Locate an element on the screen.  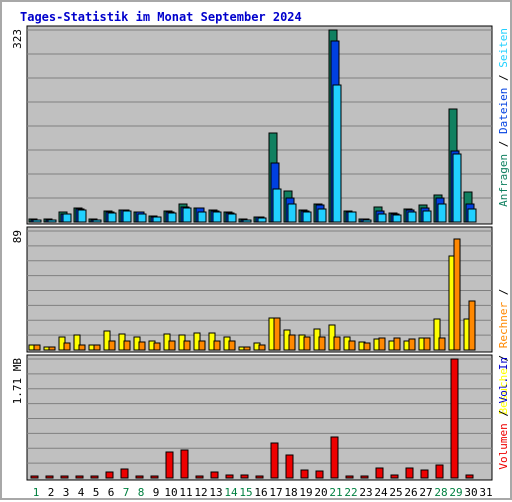
legend-label-dateien: Dateien is located at coordinates (503, 111).